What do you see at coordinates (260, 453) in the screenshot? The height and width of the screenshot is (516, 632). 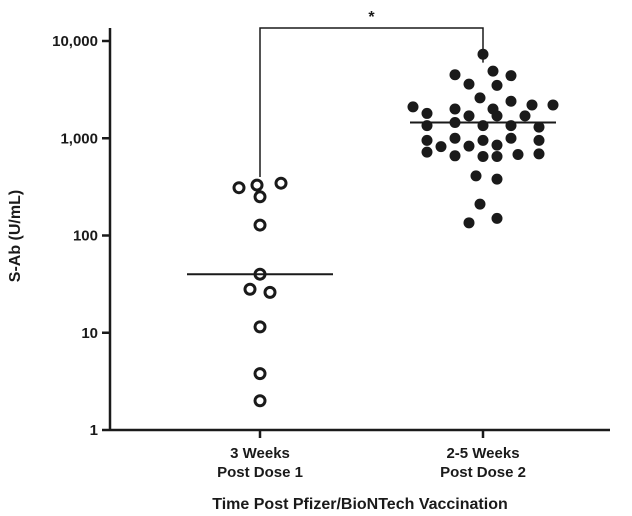 I see `x-category-label-line1: 3 Weeks` at bounding box center [260, 453].